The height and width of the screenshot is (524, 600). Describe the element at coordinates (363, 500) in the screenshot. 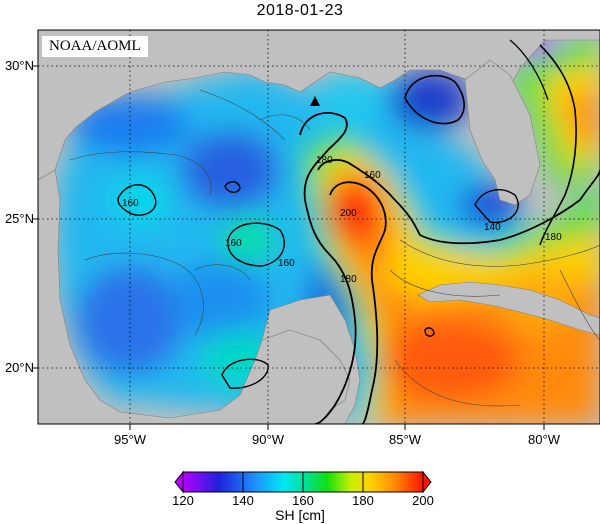

I see `colorbar-tick-label: 180` at that location.